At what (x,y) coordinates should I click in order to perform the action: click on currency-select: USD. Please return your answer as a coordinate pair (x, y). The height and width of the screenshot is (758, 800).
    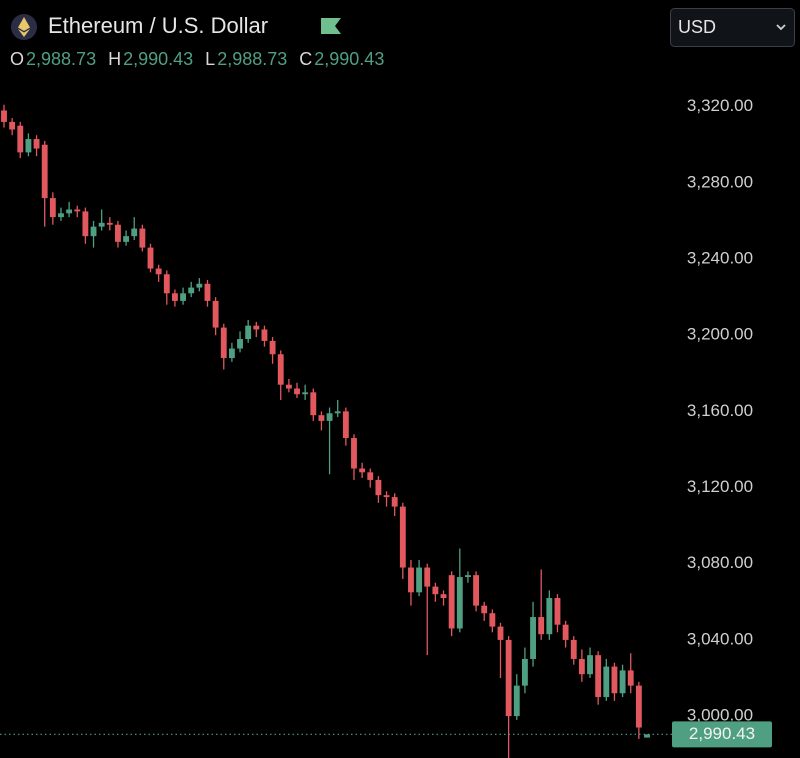
    Looking at the image, I should click on (732, 27).